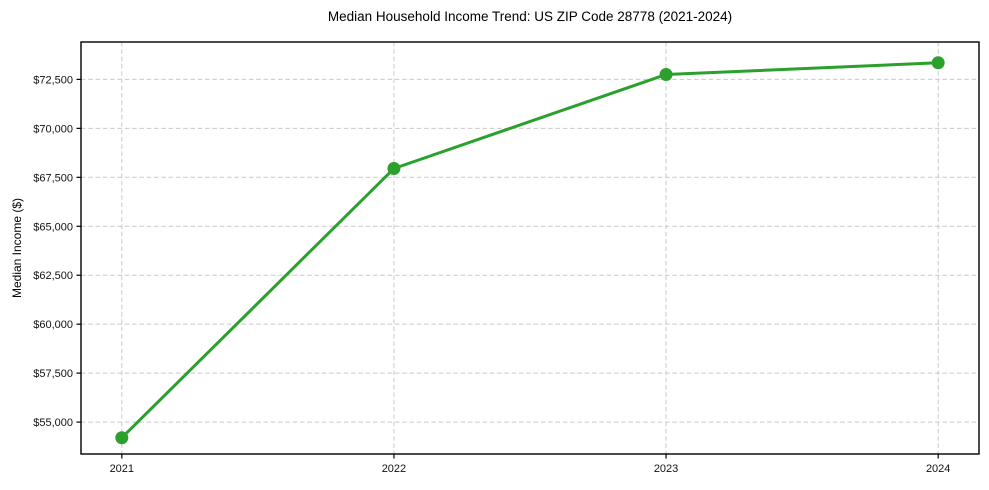 Image resolution: width=989 pixels, height=490 pixels. I want to click on y-tick-label: $67,500, so click(53, 178).